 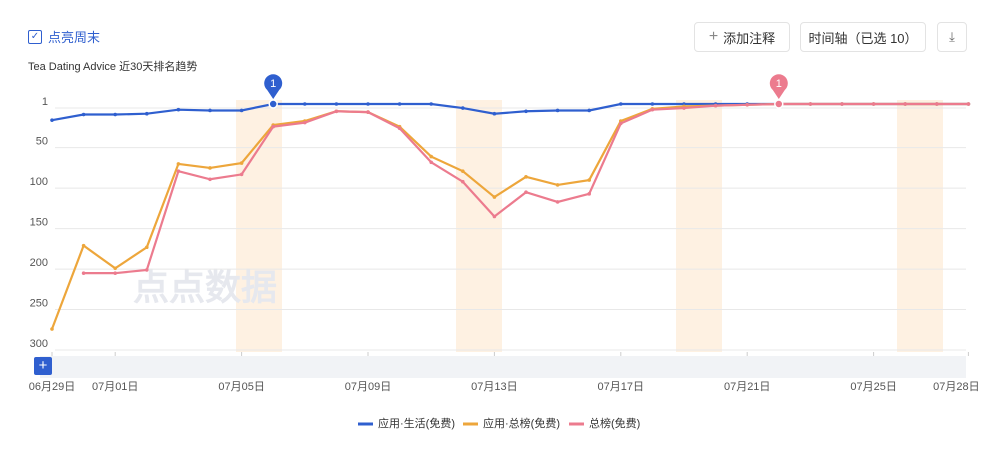 I want to click on x-tick-label: 07月17日, so click(x=621, y=387).